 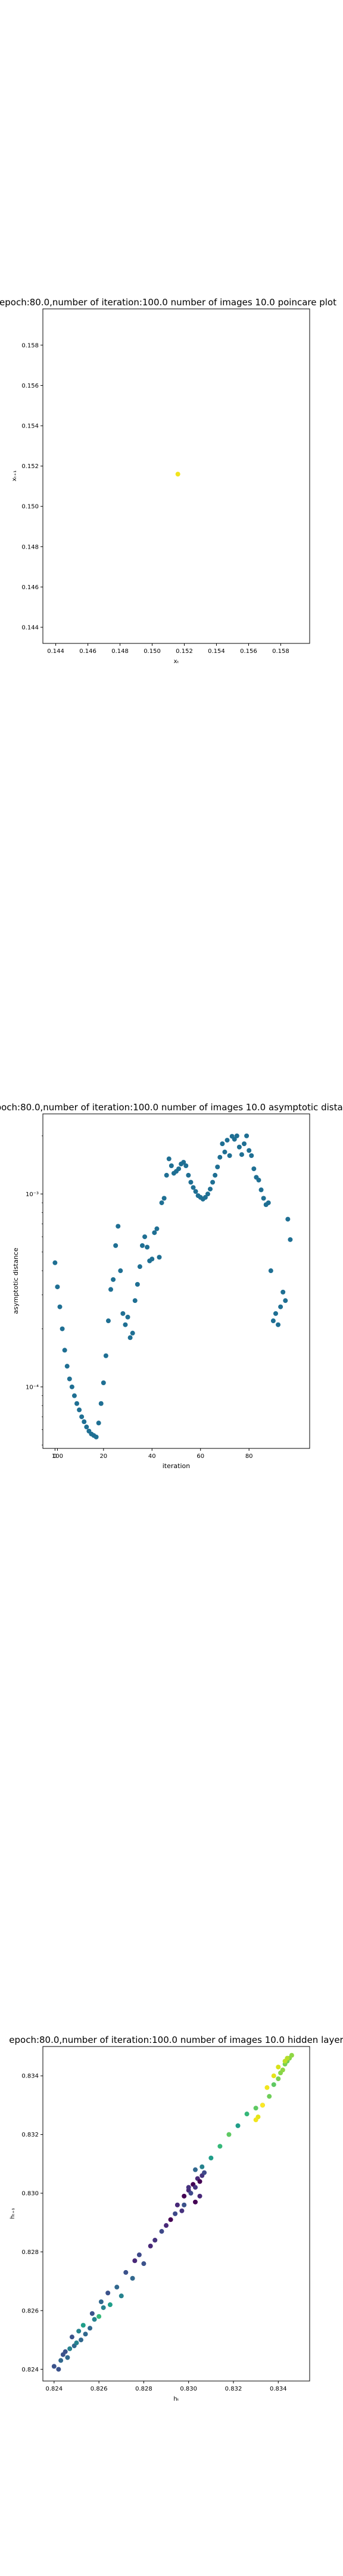 What do you see at coordinates (176, 1466) in the screenshot?
I see `asymptotic-distance-x-label: iteration` at bounding box center [176, 1466].